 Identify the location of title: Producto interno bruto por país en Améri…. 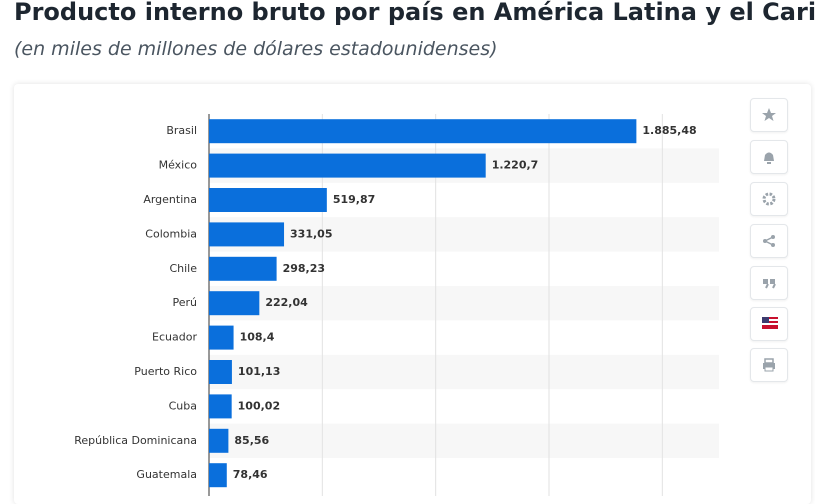
(414, 13).